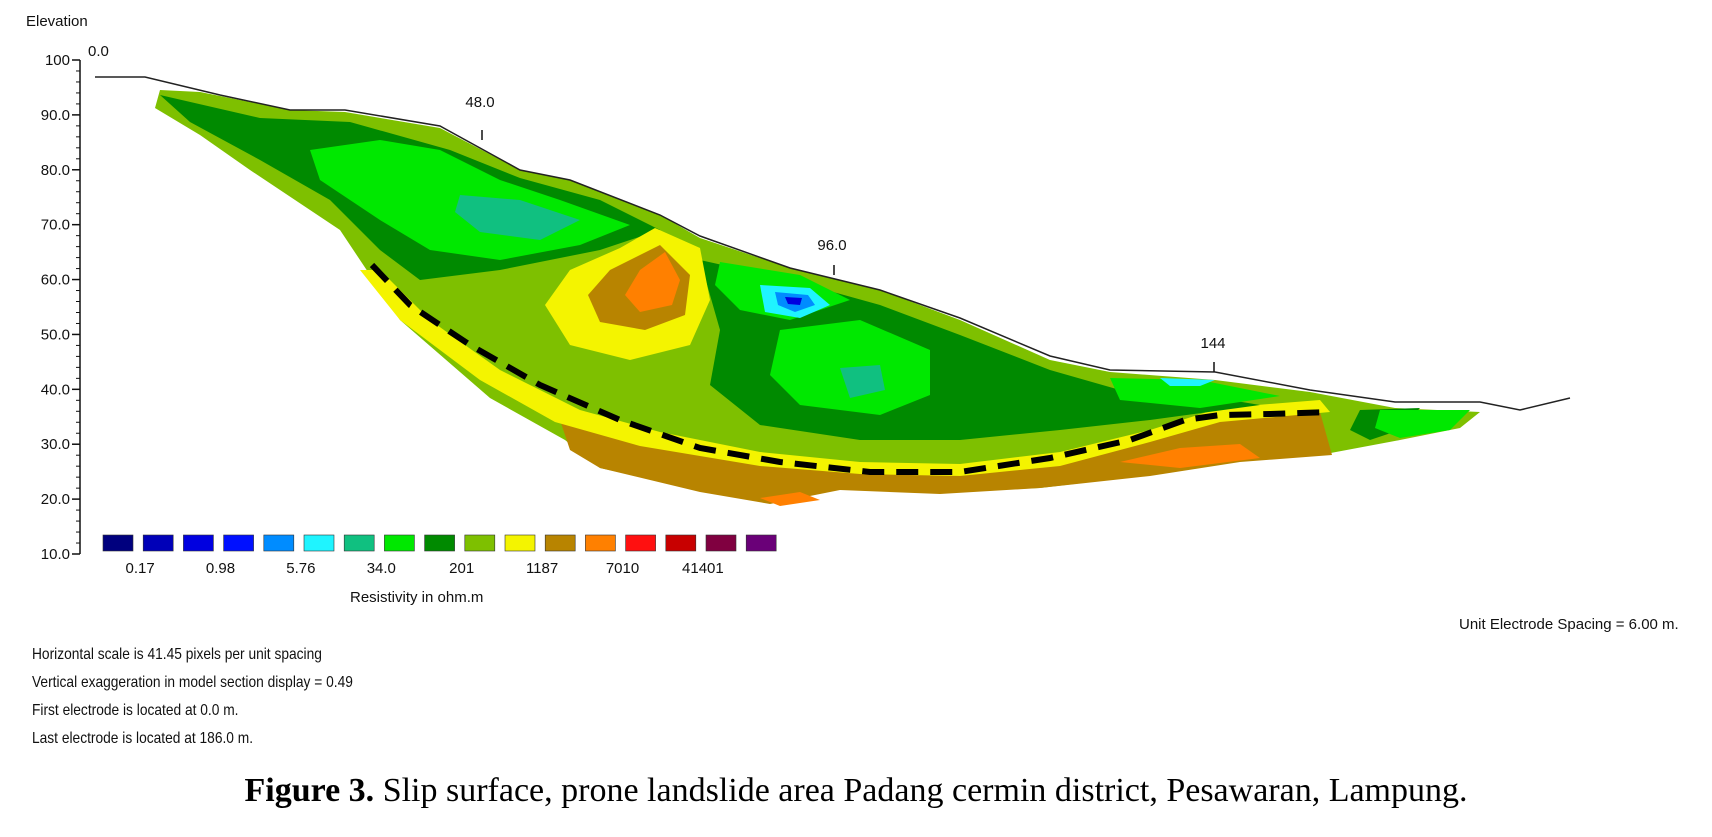 This screenshot has width=1712, height=837. What do you see at coordinates (55, 170) in the screenshot?
I see `y-tick-label: 80.0` at bounding box center [55, 170].